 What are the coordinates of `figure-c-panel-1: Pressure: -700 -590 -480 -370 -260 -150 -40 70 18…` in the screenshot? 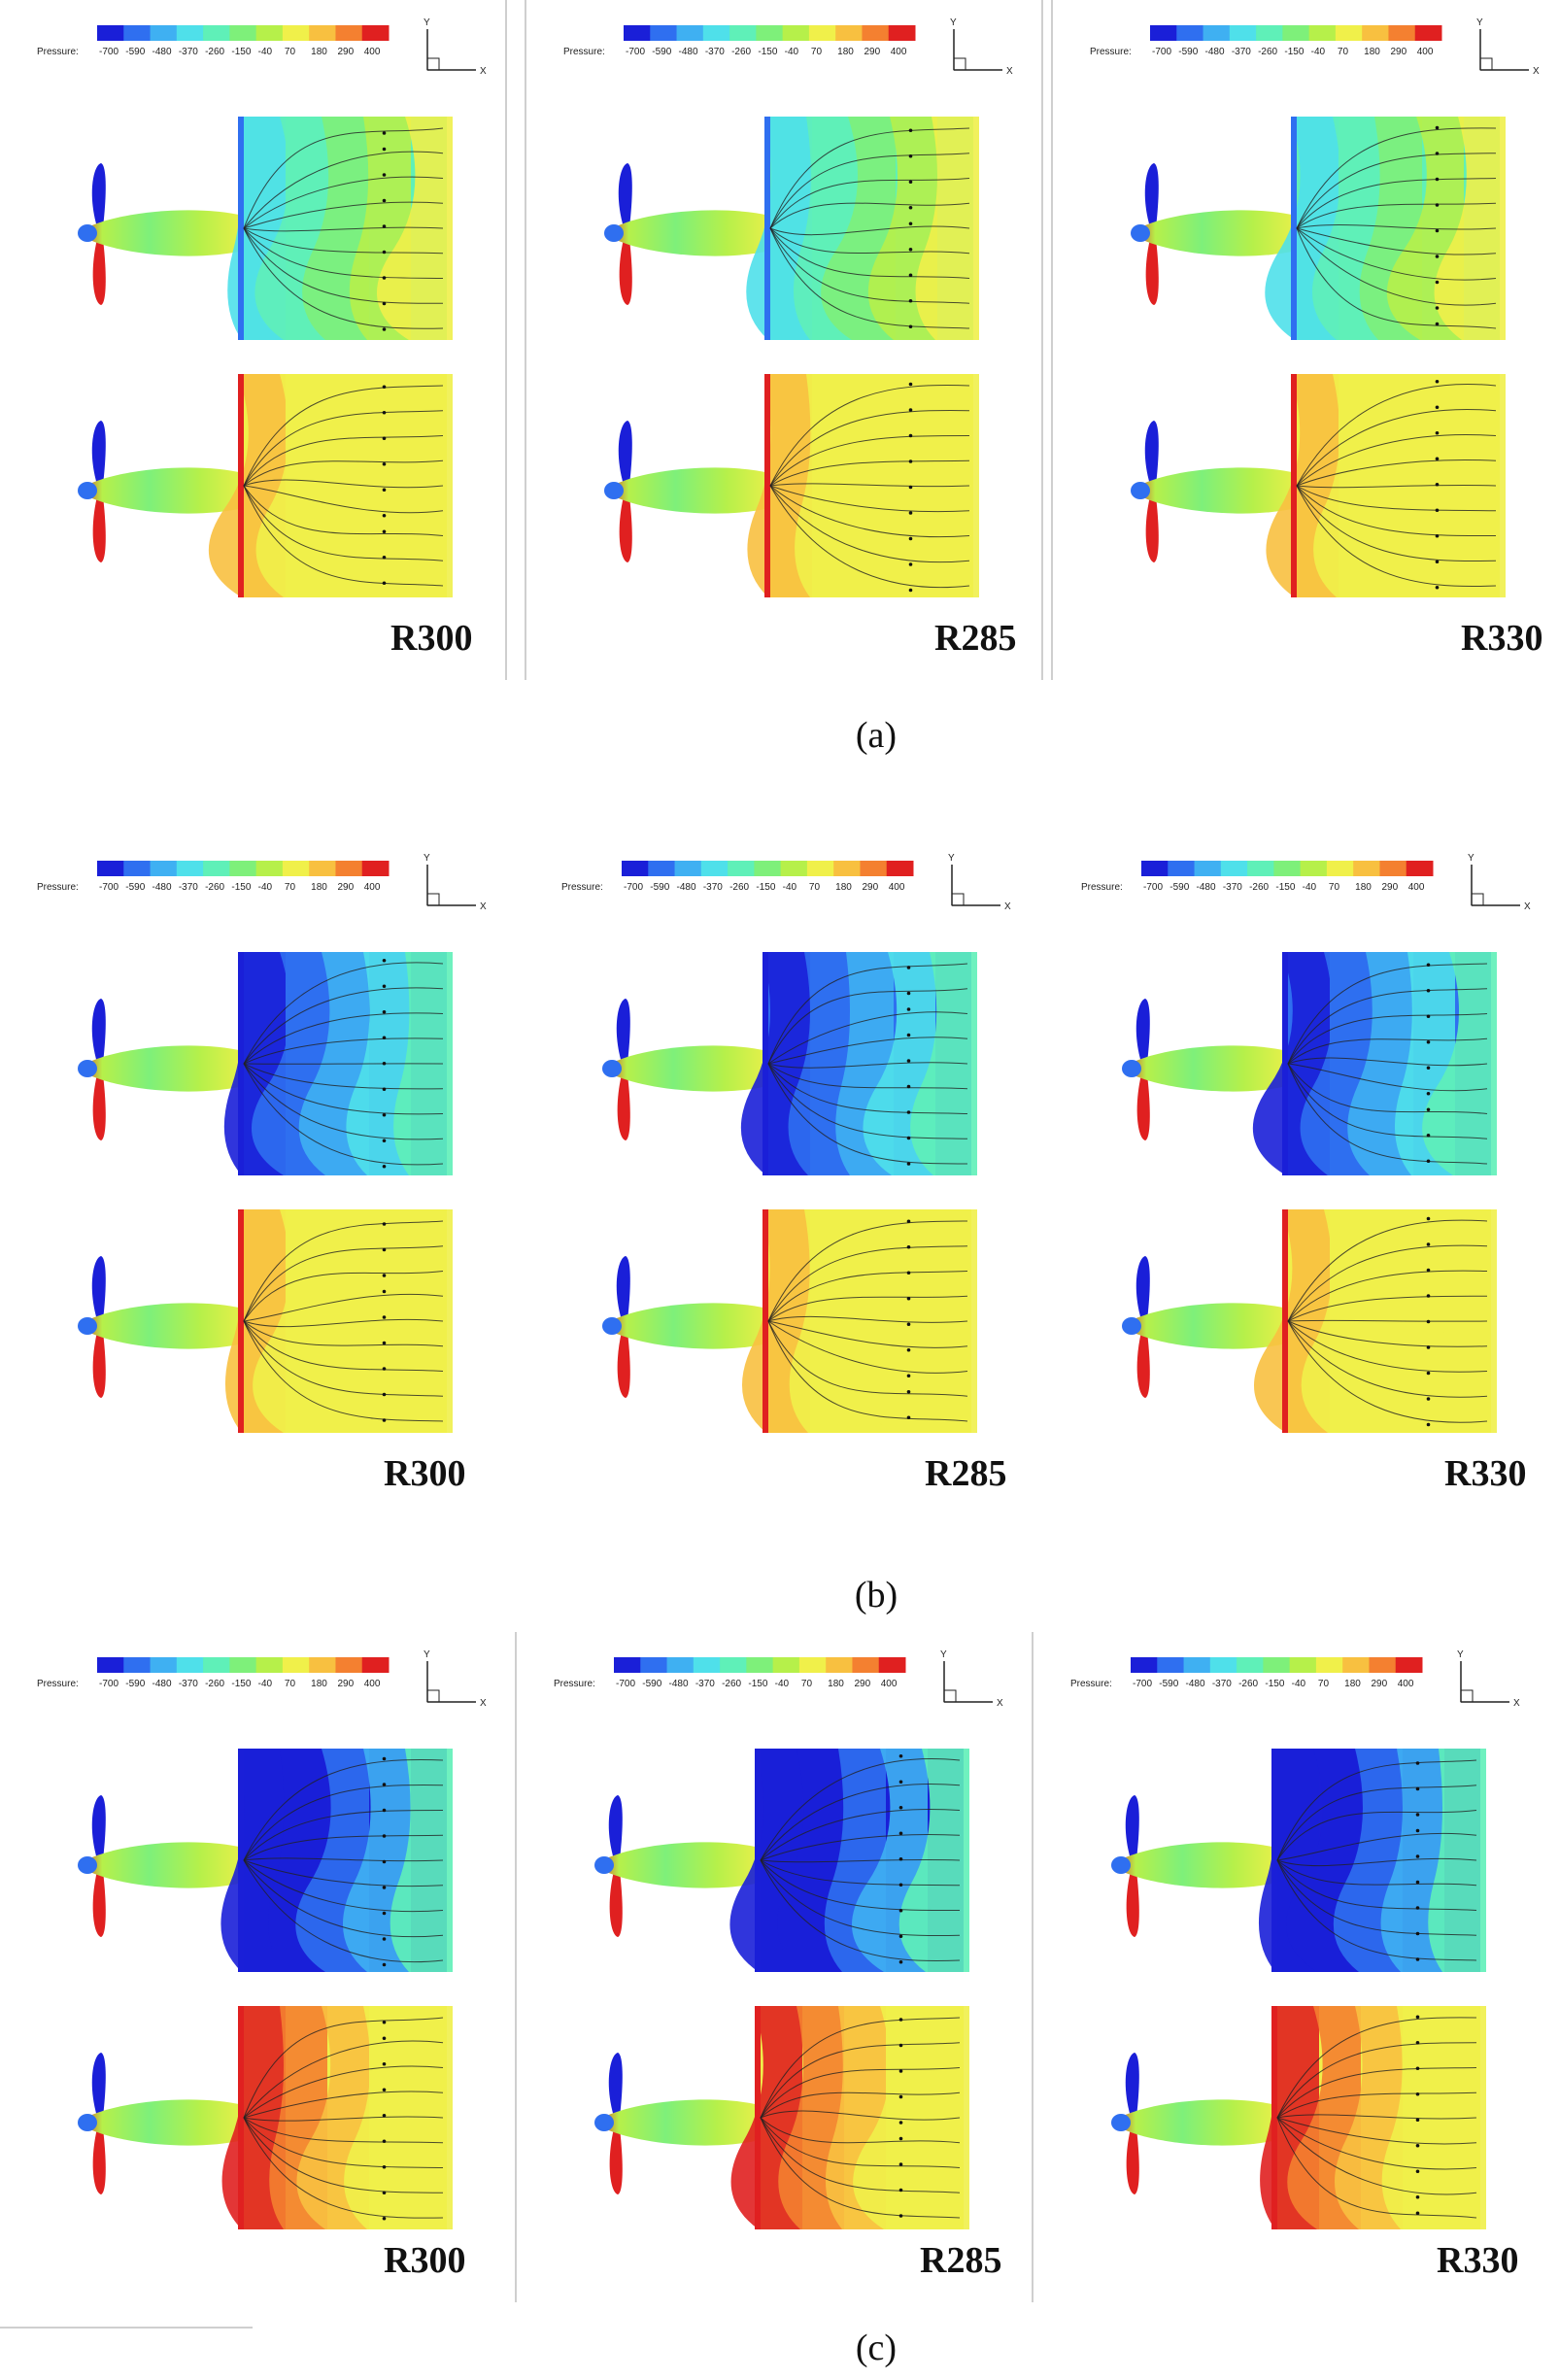 It's located at (258, 1967).